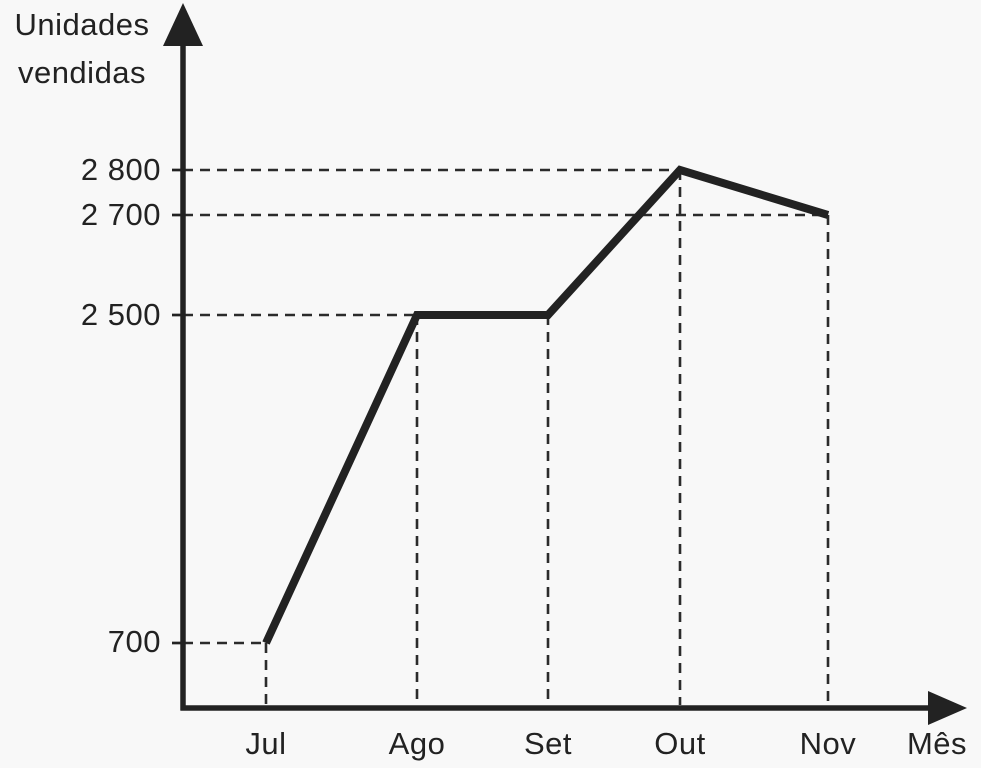 This screenshot has width=981, height=768. Describe the element at coordinates (134, 641) in the screenshot. I see `y-tick-label-700: 700` at that location.